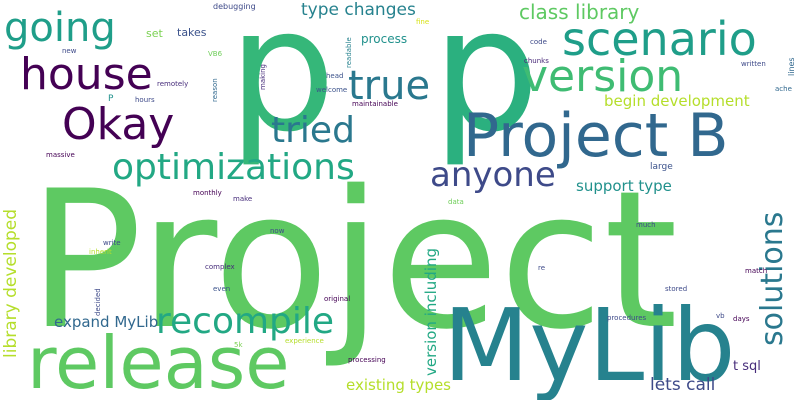  Describe the element at coordinates (747, 366) in the screenshot. I see `word-t-sql: t sql` at that location.